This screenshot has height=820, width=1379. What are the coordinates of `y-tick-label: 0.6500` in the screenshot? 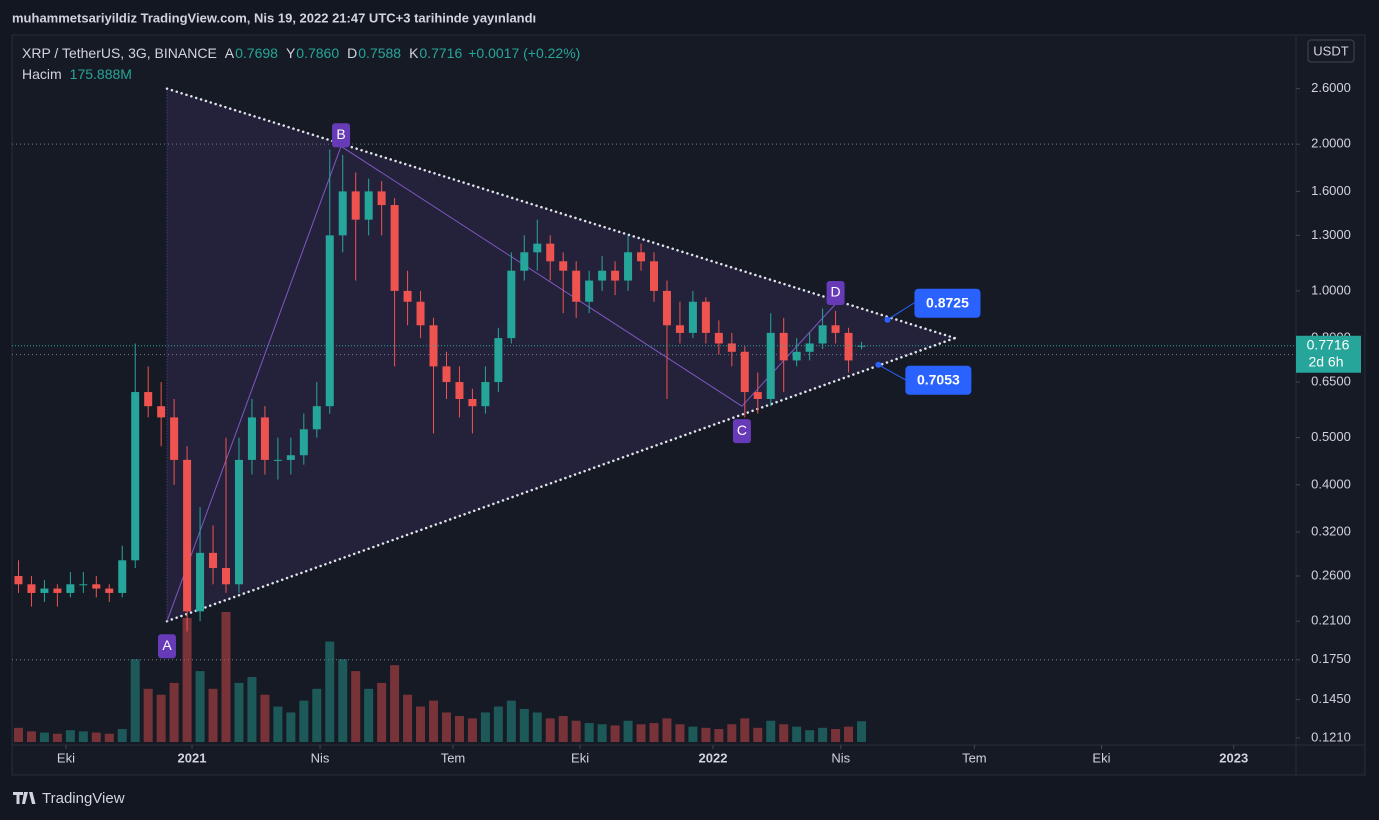 It's located at (1331, 380).